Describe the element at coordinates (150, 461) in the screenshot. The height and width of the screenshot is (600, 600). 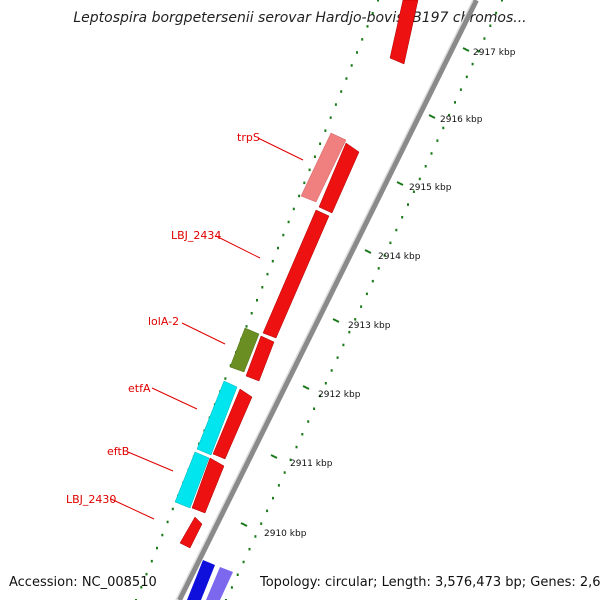
I see `leader-eftB` at that location.